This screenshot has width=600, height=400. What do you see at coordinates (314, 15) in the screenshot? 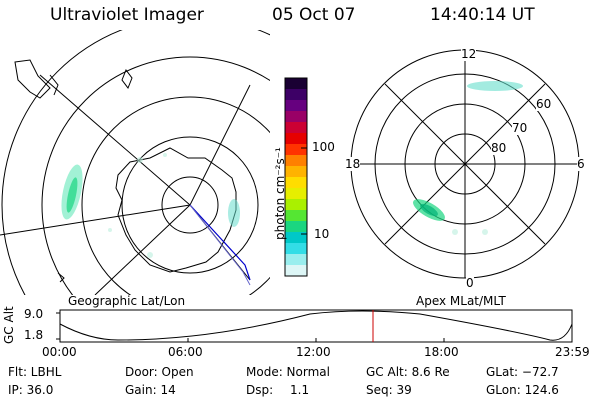
I see `date-label: 05 Oct 07` at bounding box center [314, 15].